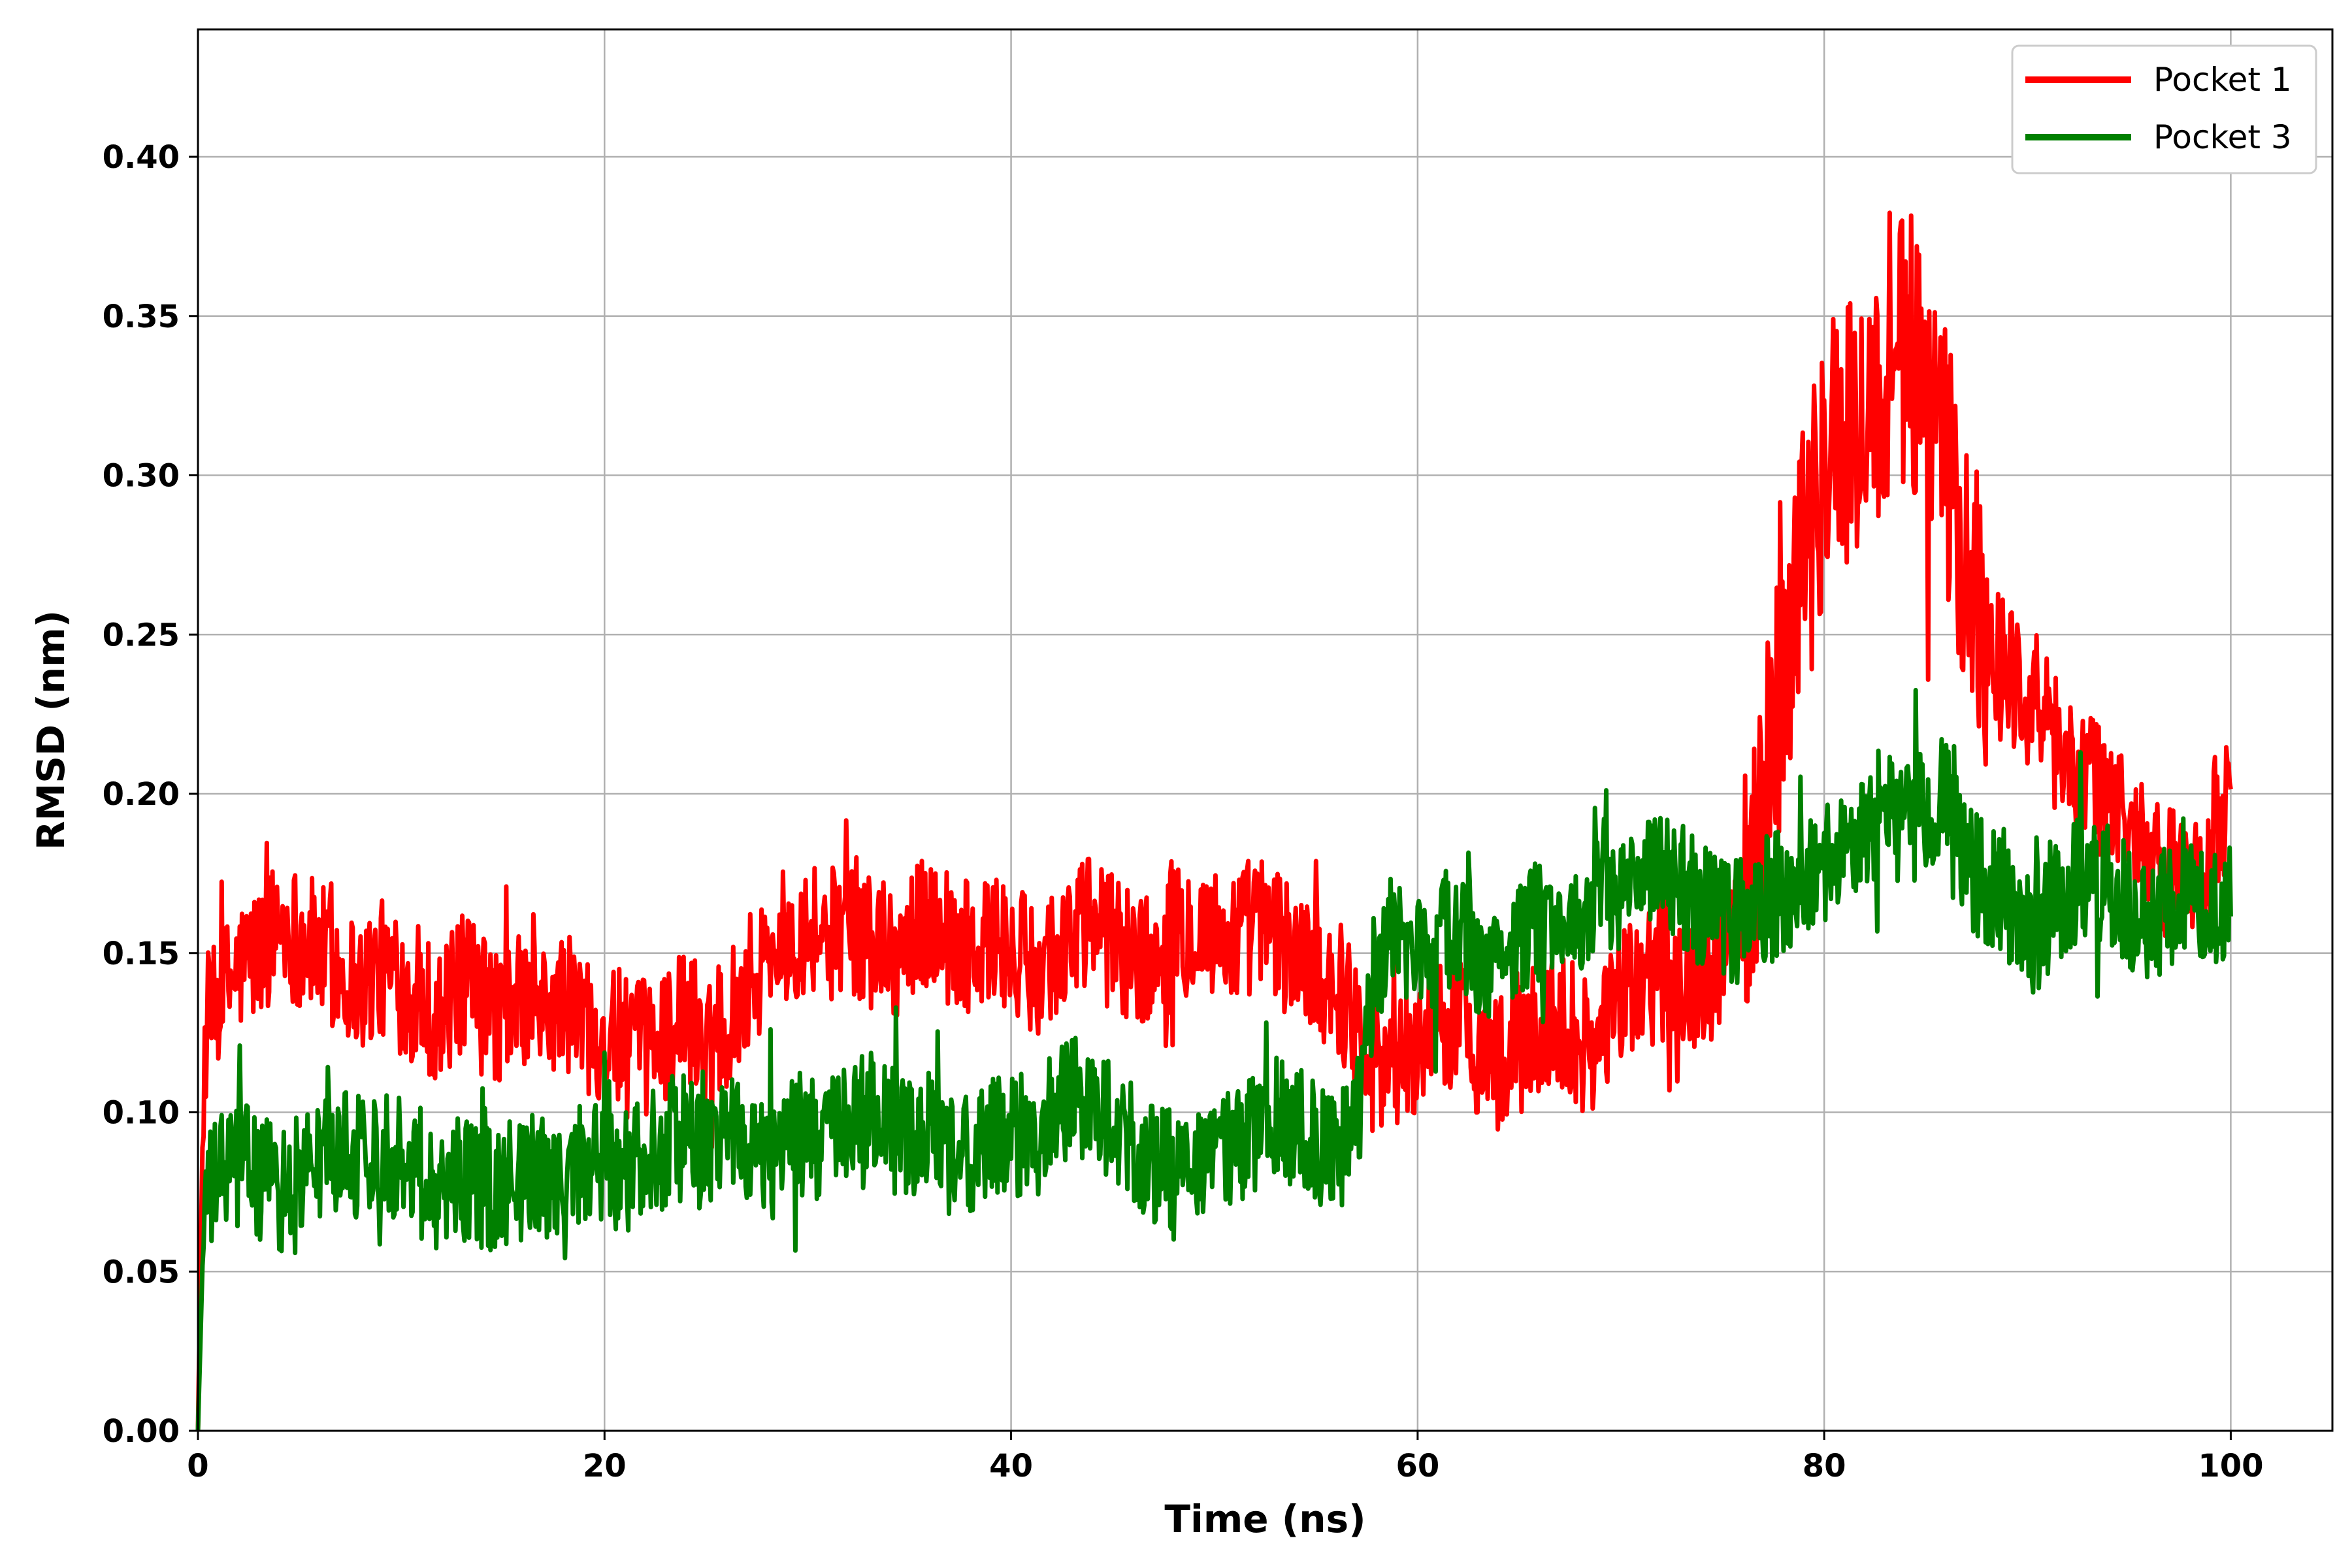  I want to click on x-tick-label-3: 60, so click(1417, 1466).